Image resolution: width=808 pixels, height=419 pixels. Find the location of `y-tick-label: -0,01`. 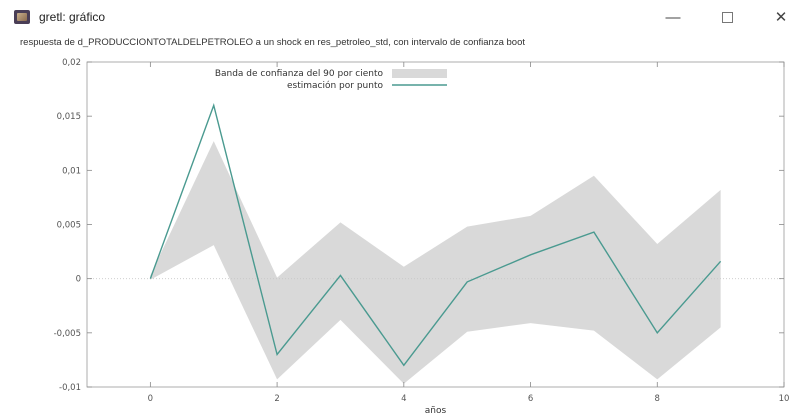

y-tick-label: -0,01 is located at coordinates (70, 388).